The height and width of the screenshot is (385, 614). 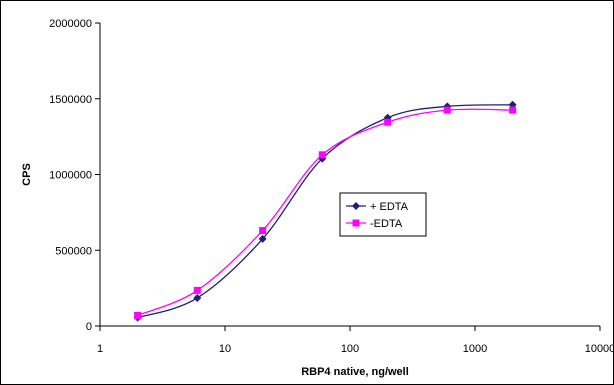 I want to click on legend: + EDTA -EDTA, so click(x=383, y=214).